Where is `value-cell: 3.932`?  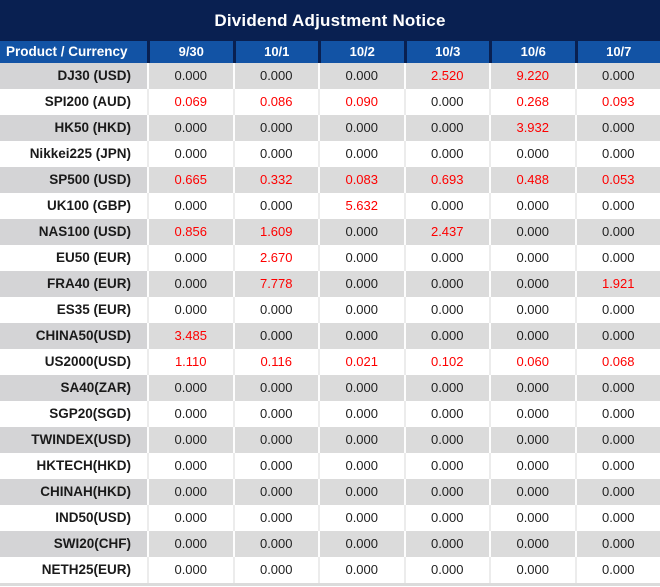 value-cell: 3.932 is located at coordinates (532, 128).